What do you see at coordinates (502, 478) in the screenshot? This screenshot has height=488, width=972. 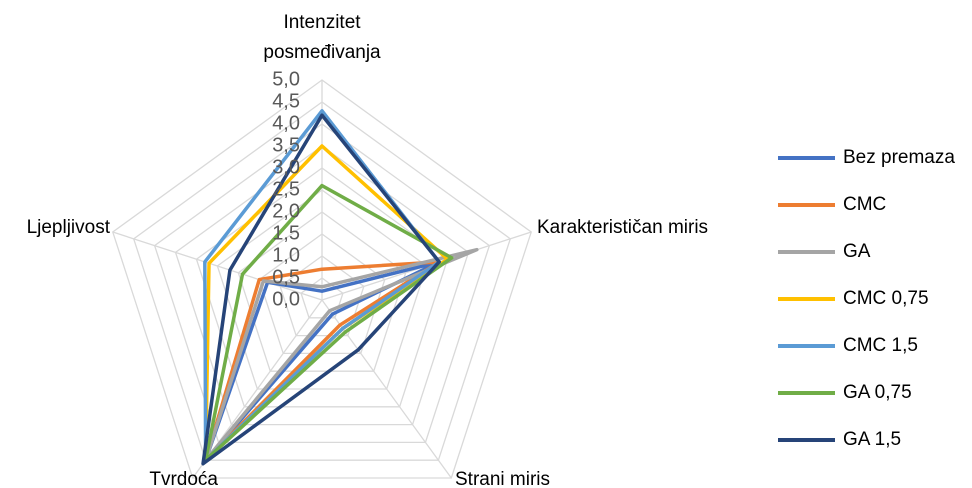 I see `axis-label: Strani miris` at bounding box center [502, 478].